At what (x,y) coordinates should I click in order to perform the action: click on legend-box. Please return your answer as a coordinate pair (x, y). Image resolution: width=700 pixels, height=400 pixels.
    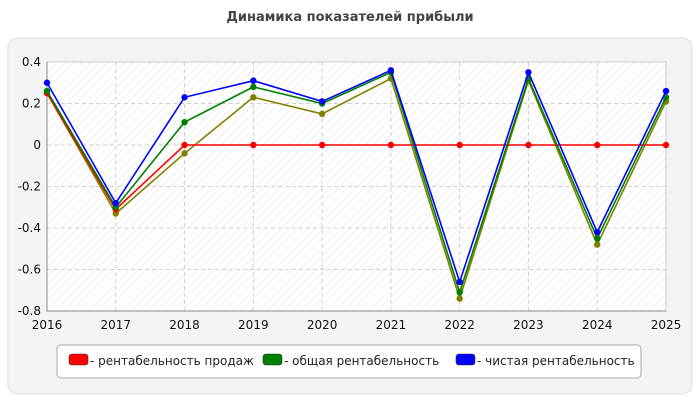
    Looking at the image, I should click on (349, 361).